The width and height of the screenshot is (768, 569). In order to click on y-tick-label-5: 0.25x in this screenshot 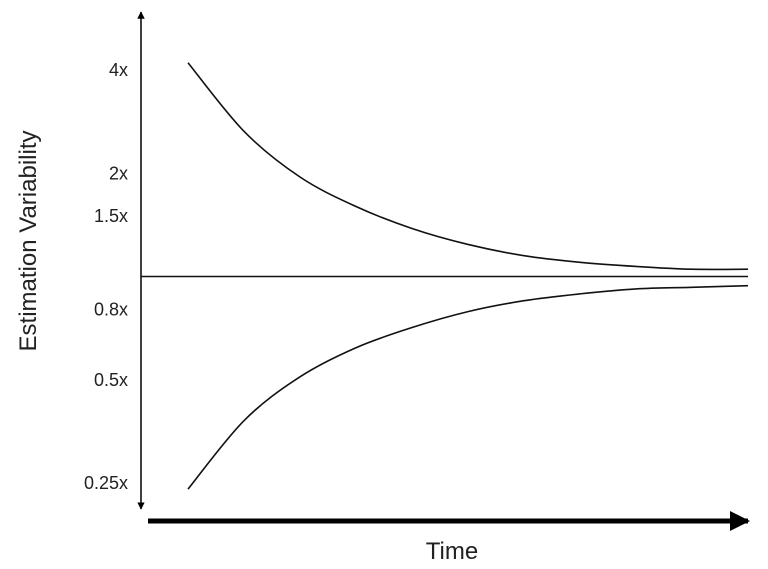, I will do `click(106, 483)`.